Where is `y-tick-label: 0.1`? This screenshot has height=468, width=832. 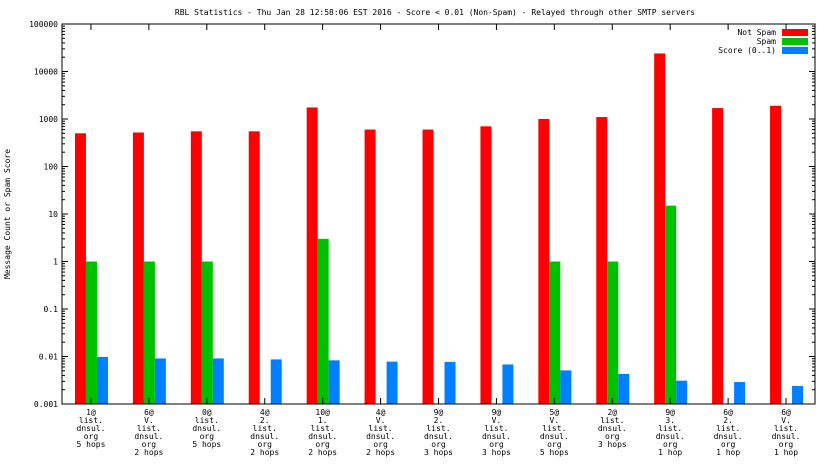
y-tick-label: 0.1 is located at coordinates (51, 309).